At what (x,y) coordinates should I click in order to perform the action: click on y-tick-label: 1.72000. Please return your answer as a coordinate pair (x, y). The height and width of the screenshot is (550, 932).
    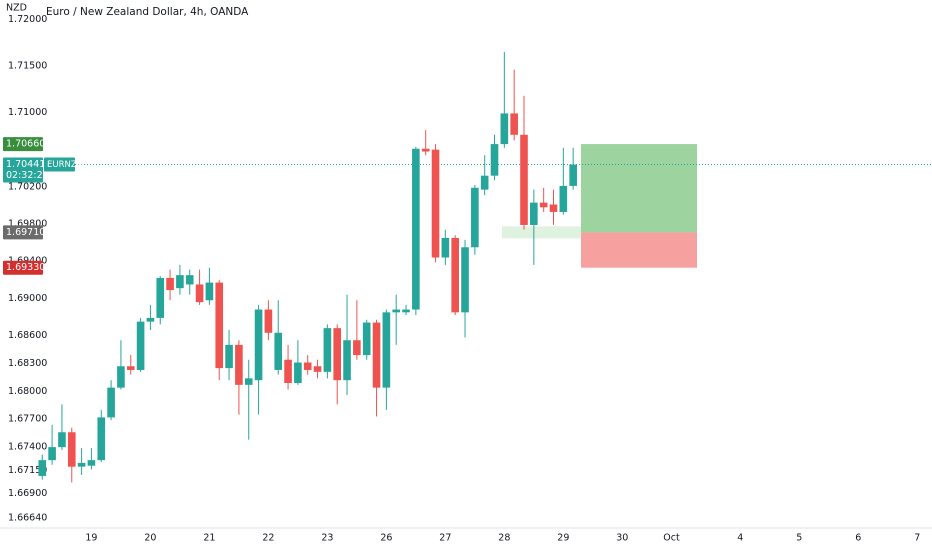
    Looking at the image, I should click on (27, 19).